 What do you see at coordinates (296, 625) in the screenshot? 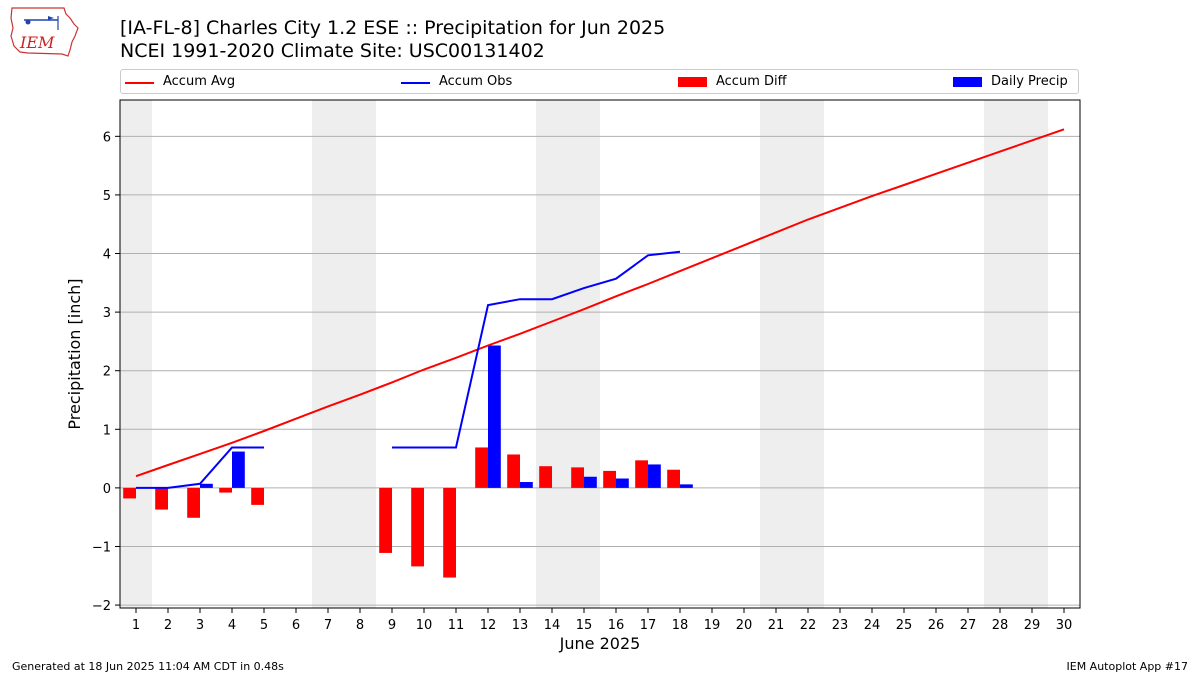
I see `x-tick-label: 6` at bounding box center [296, 625].